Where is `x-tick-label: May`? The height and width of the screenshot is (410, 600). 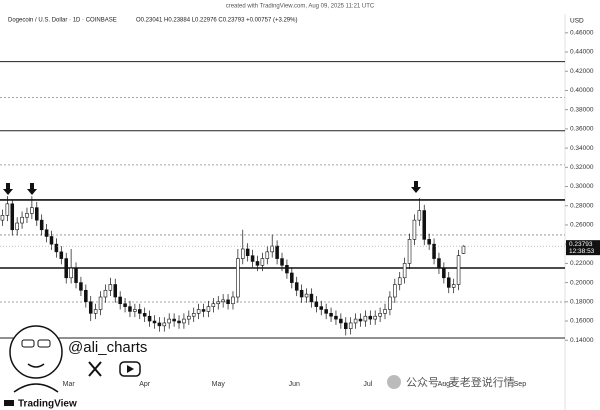
x-tick-label: May is located at coordinates (219, 384).